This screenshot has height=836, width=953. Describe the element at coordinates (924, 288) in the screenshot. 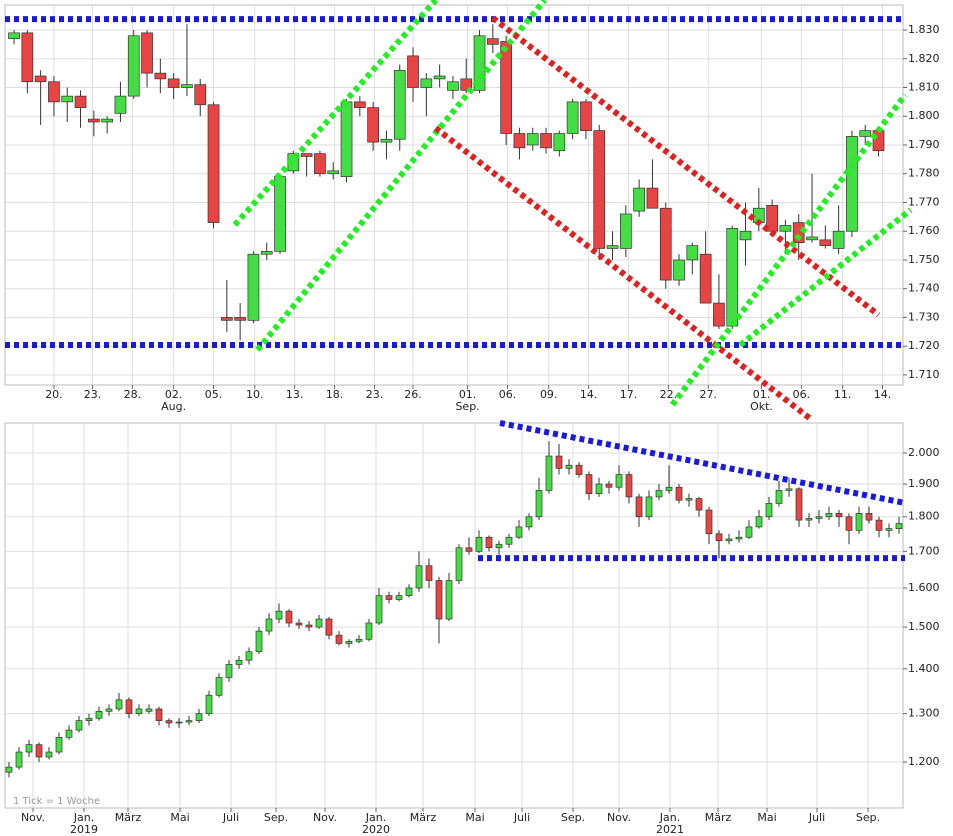

I see `y-tick-label: 1.740` at that location.